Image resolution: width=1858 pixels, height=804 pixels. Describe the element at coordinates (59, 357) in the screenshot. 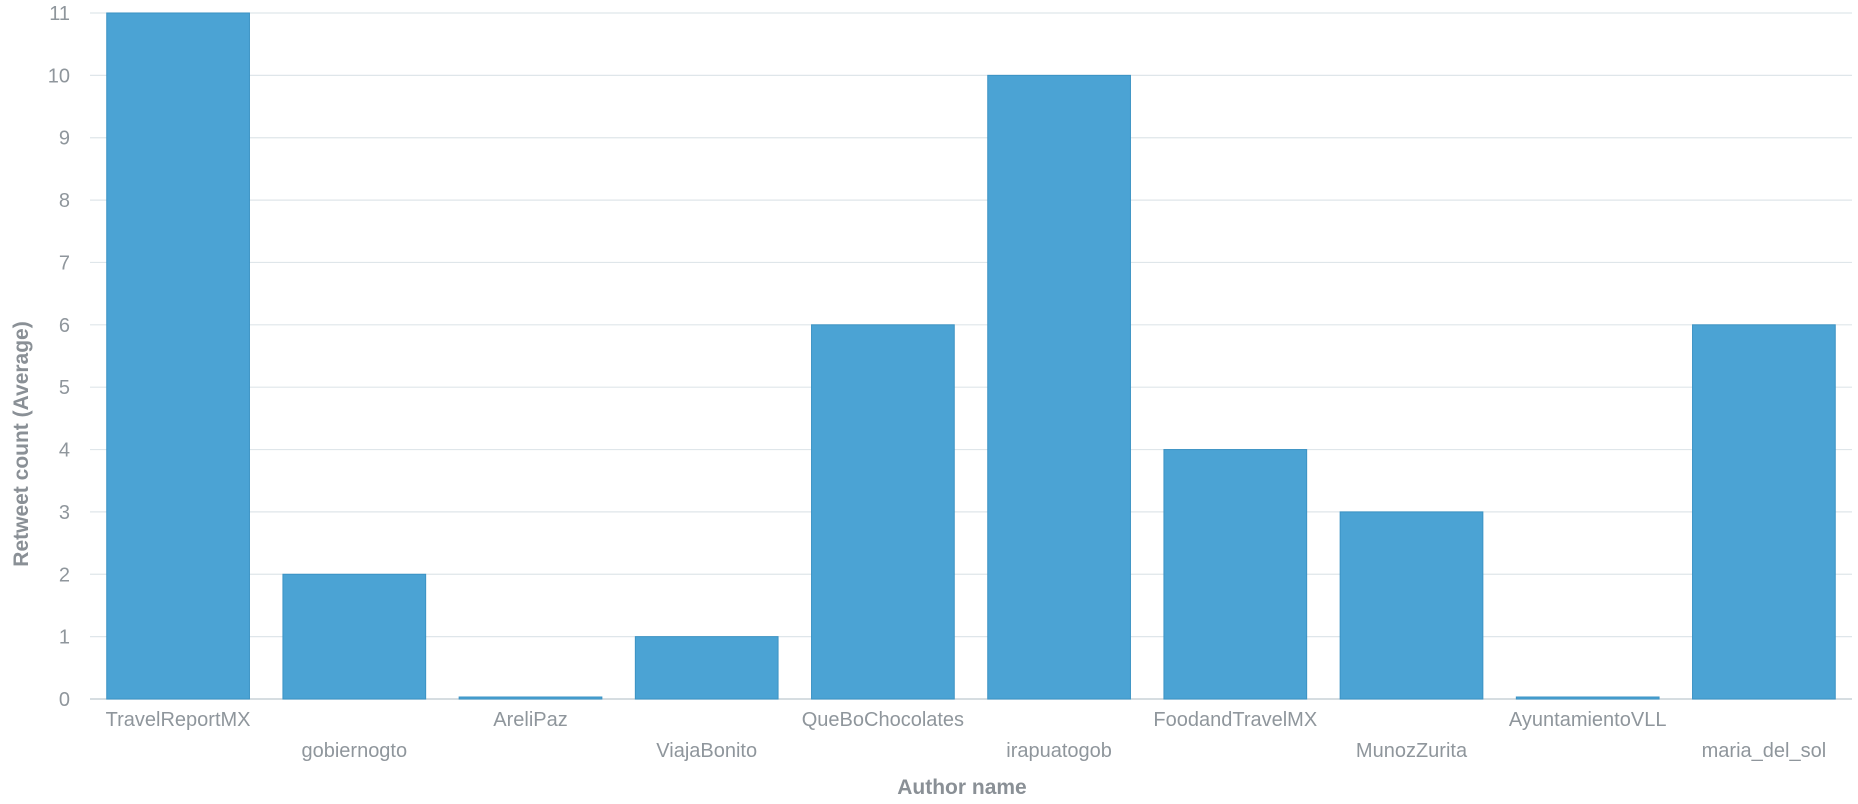

I see `y-axis-ticks: 0 1 2 3 4 5 6 7 8 9 10 11` at that location.